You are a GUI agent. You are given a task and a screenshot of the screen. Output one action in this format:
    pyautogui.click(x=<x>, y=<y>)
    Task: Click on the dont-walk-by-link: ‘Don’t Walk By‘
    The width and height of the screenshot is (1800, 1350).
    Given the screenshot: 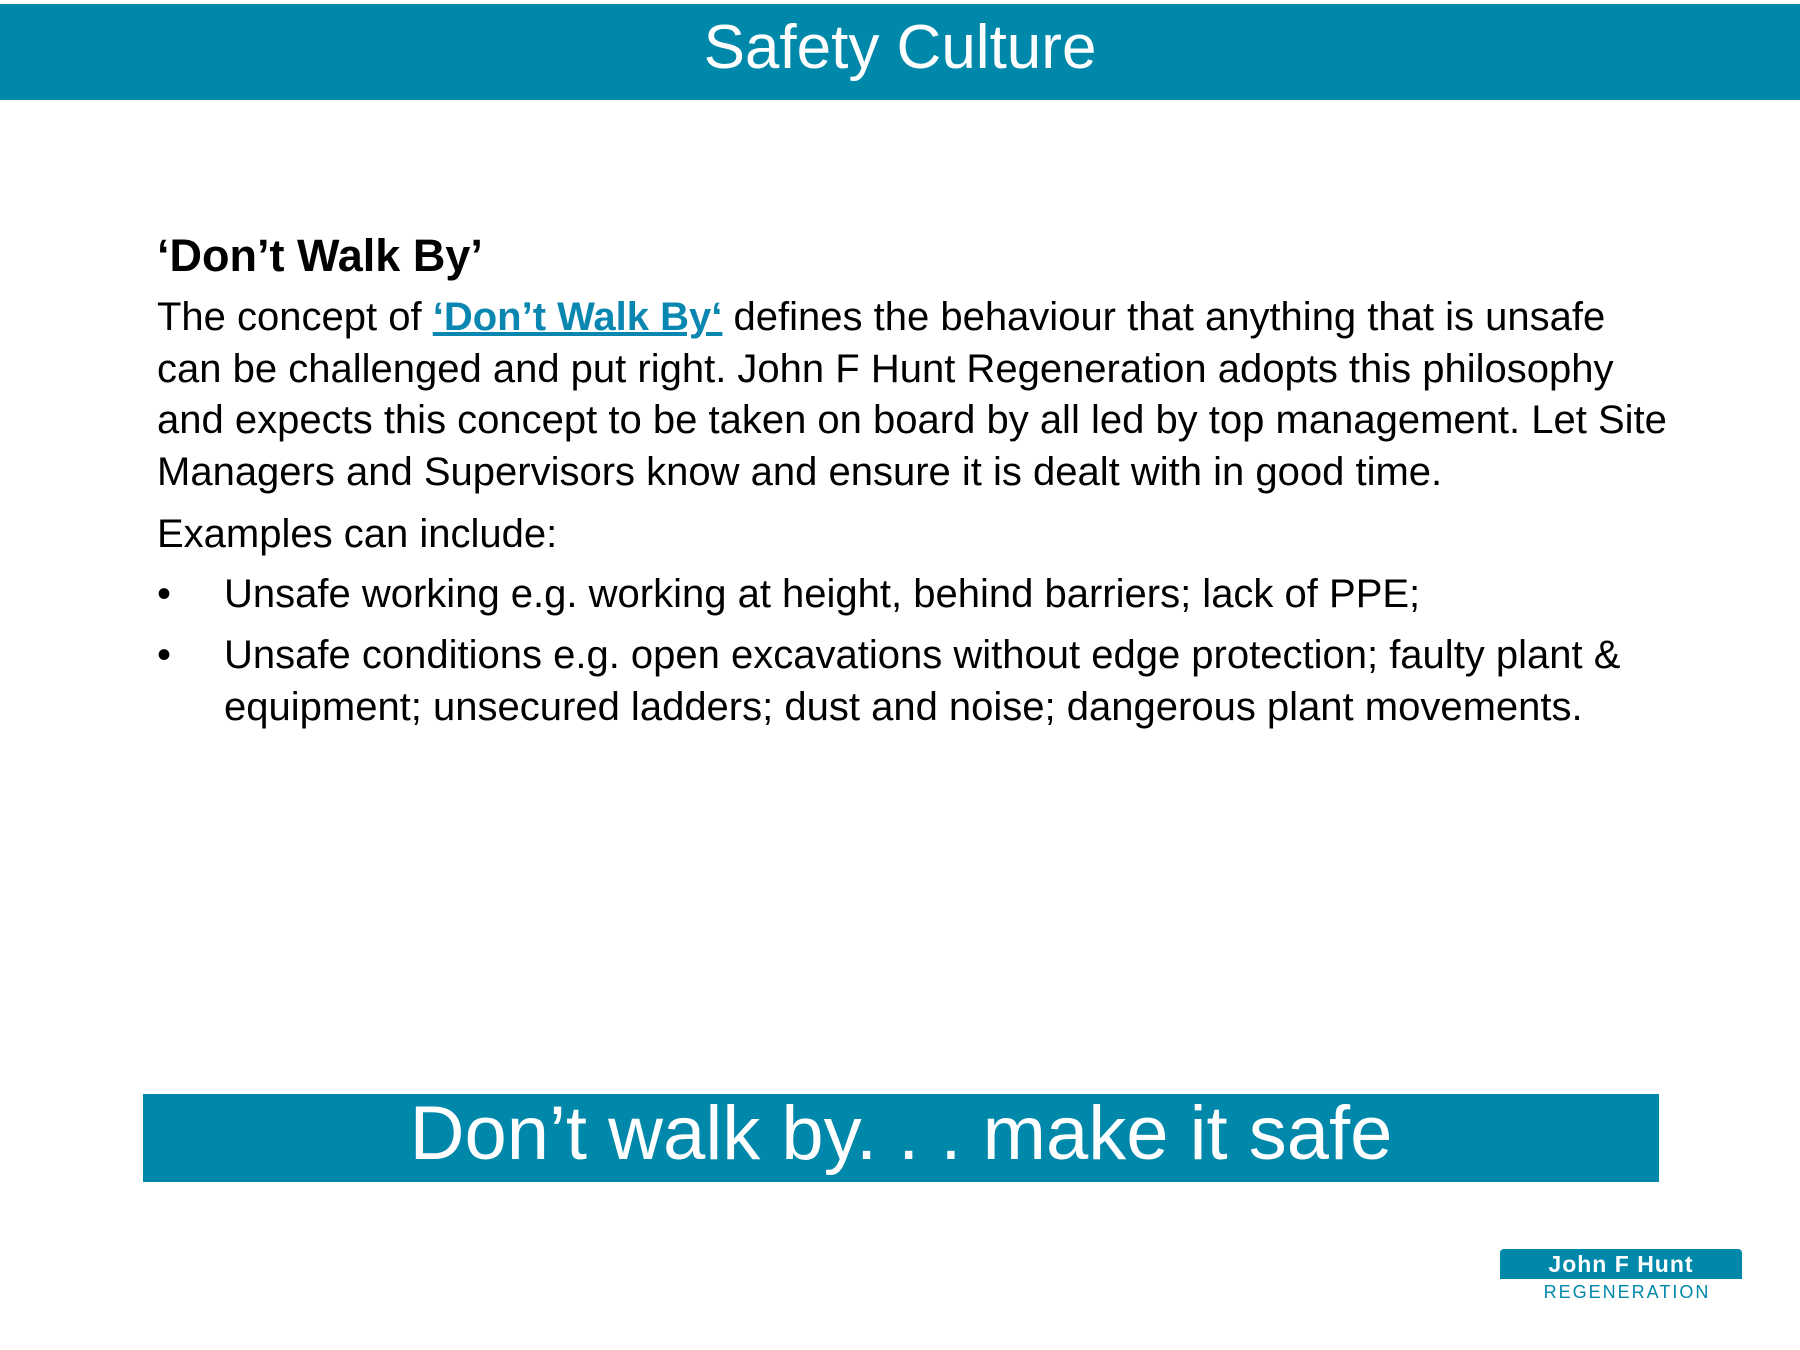 What is the action you would take?
    pyautogui.click(x=577, y=317)
    